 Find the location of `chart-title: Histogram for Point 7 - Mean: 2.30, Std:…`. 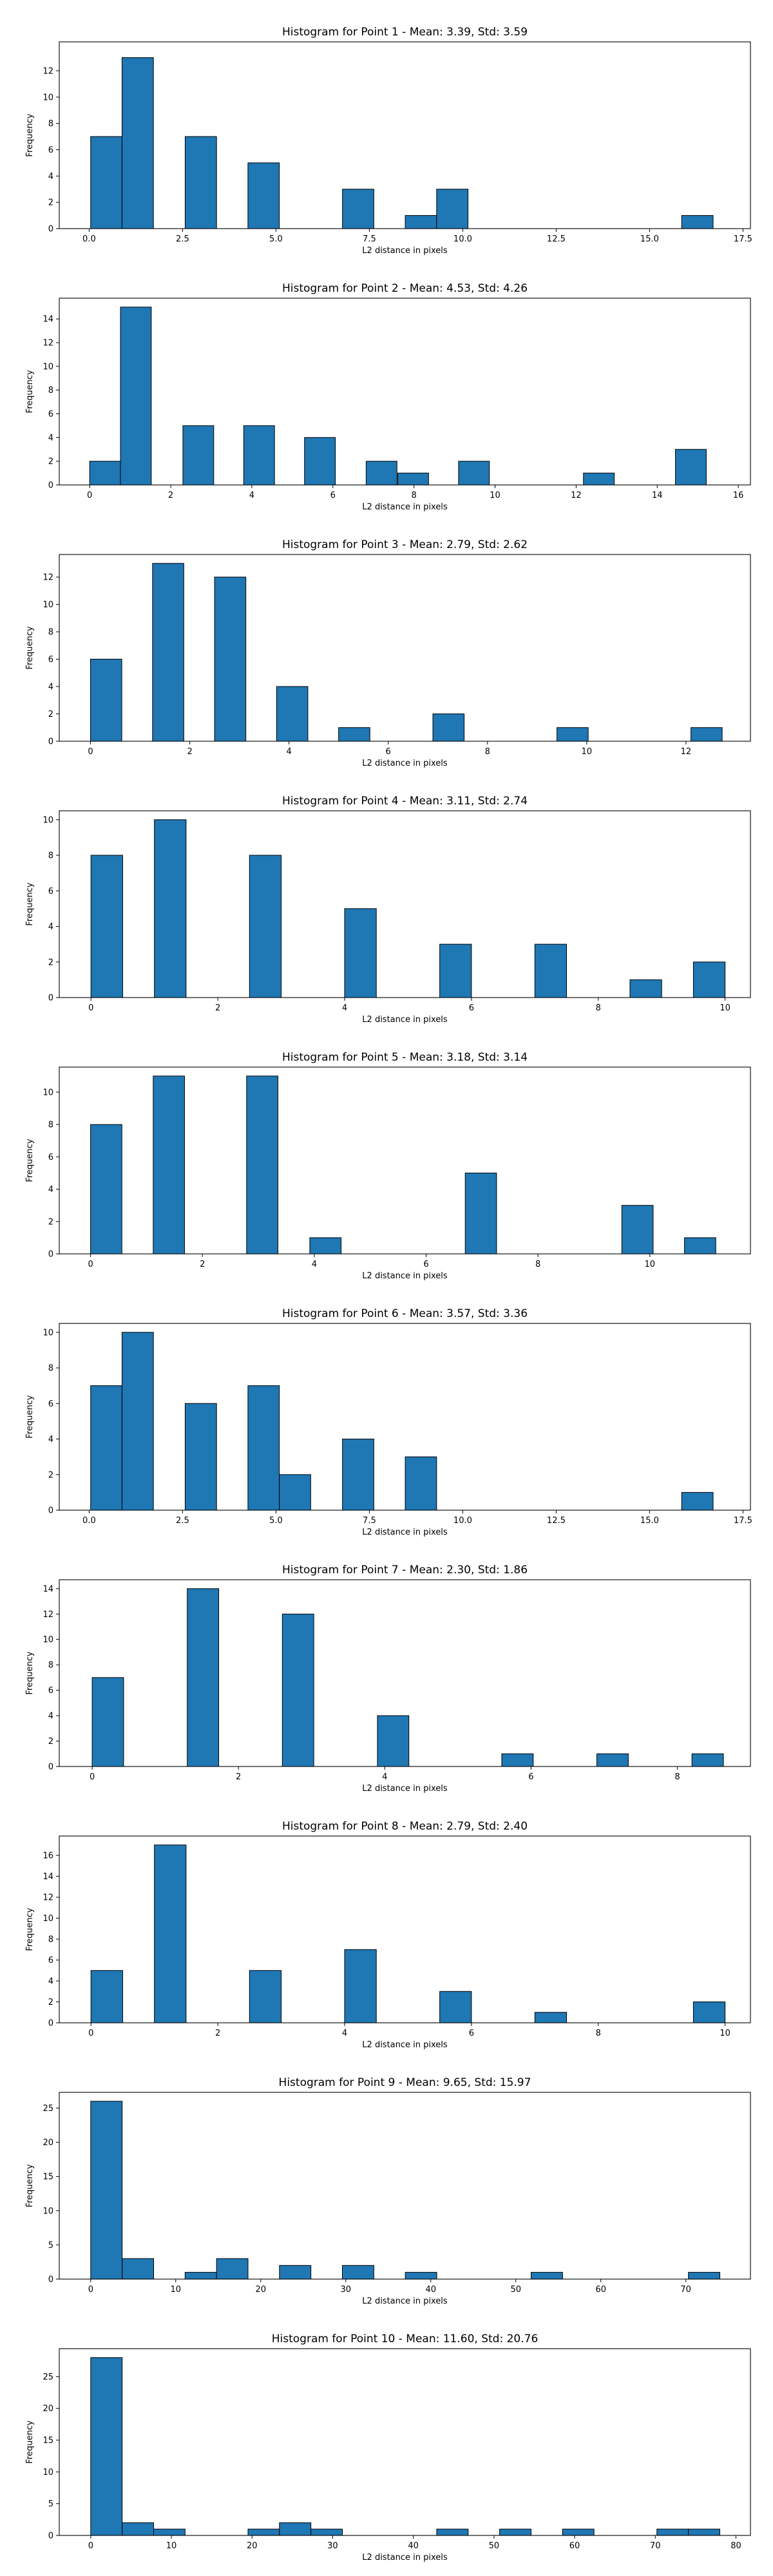

chart-title: Histogram for Point 7 - Mean: 2.30, Std:… is located at coordinates (405, 1570).